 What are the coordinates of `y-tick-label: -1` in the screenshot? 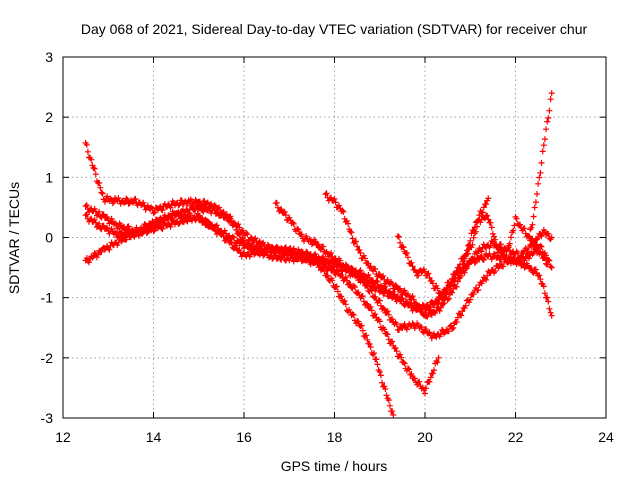 It's located at (47, 298).